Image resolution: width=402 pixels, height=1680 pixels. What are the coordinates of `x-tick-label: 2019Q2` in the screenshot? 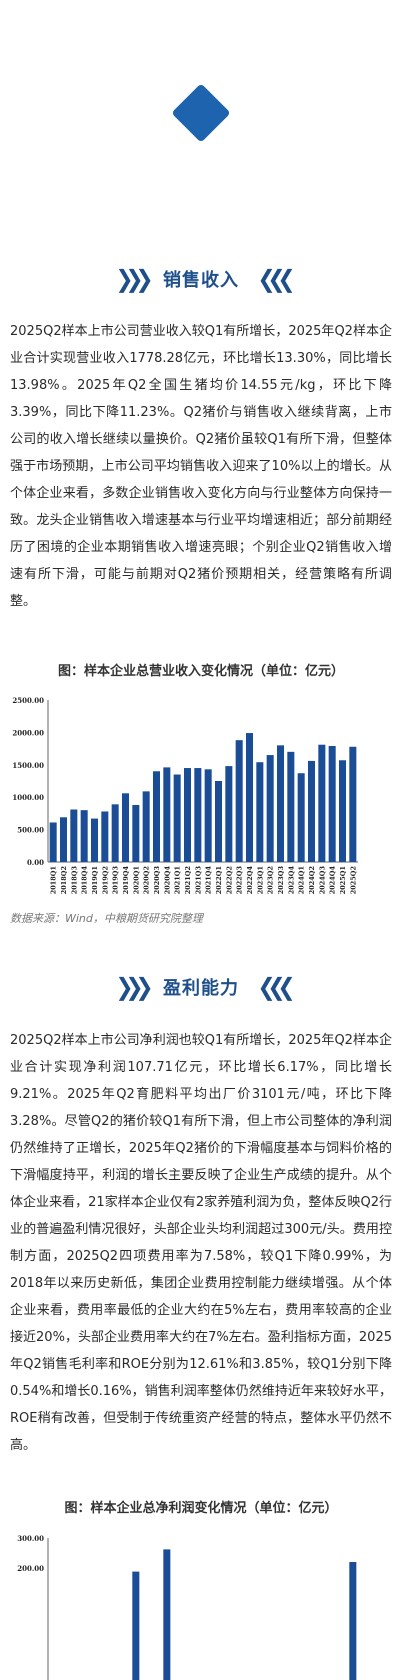 It's located at (105, 880).